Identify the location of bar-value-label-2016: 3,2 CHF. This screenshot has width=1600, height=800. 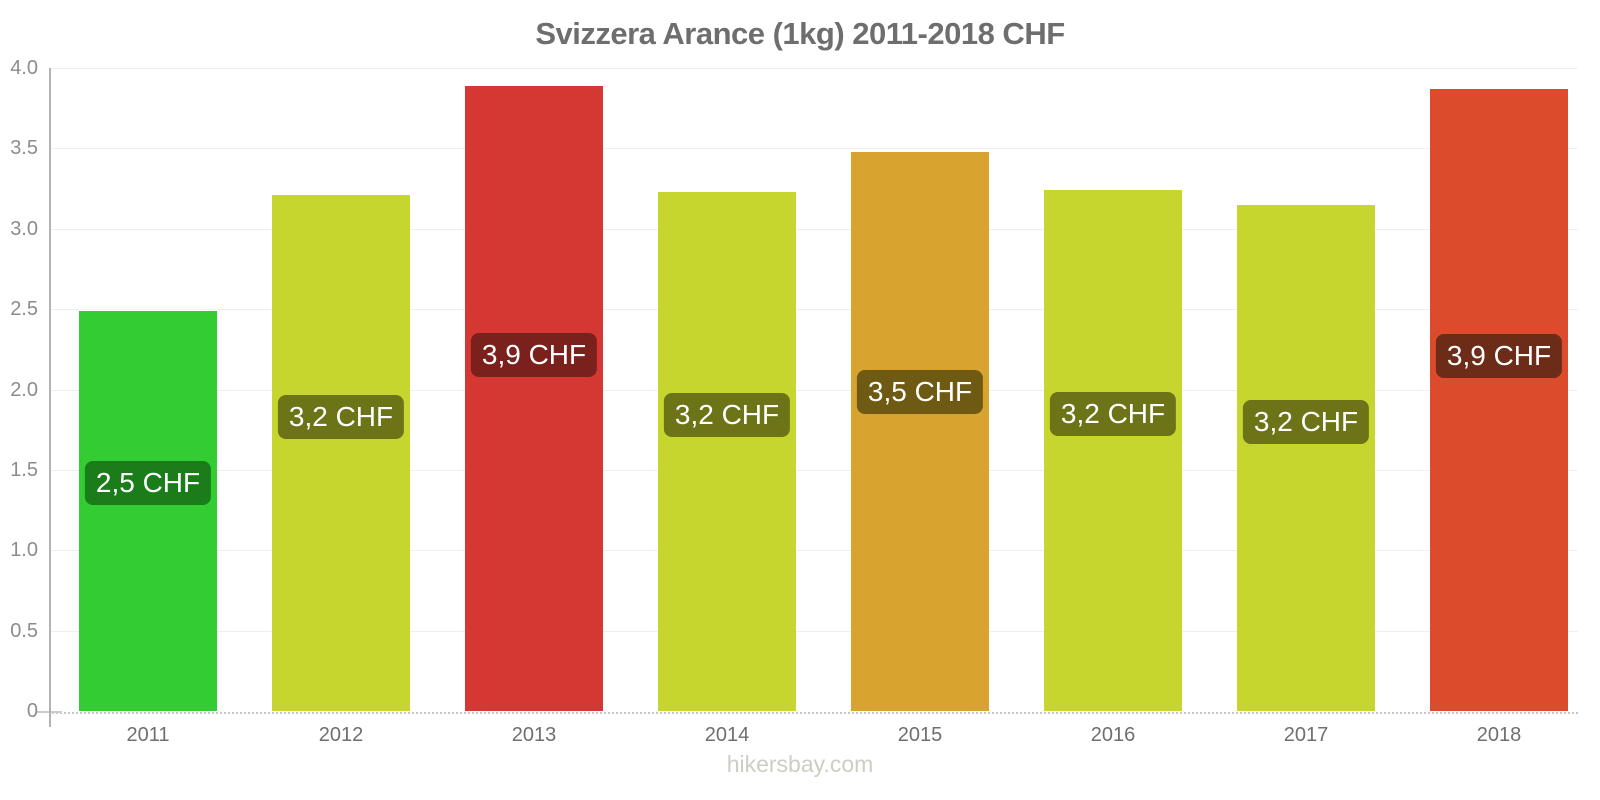
(1113, 414).